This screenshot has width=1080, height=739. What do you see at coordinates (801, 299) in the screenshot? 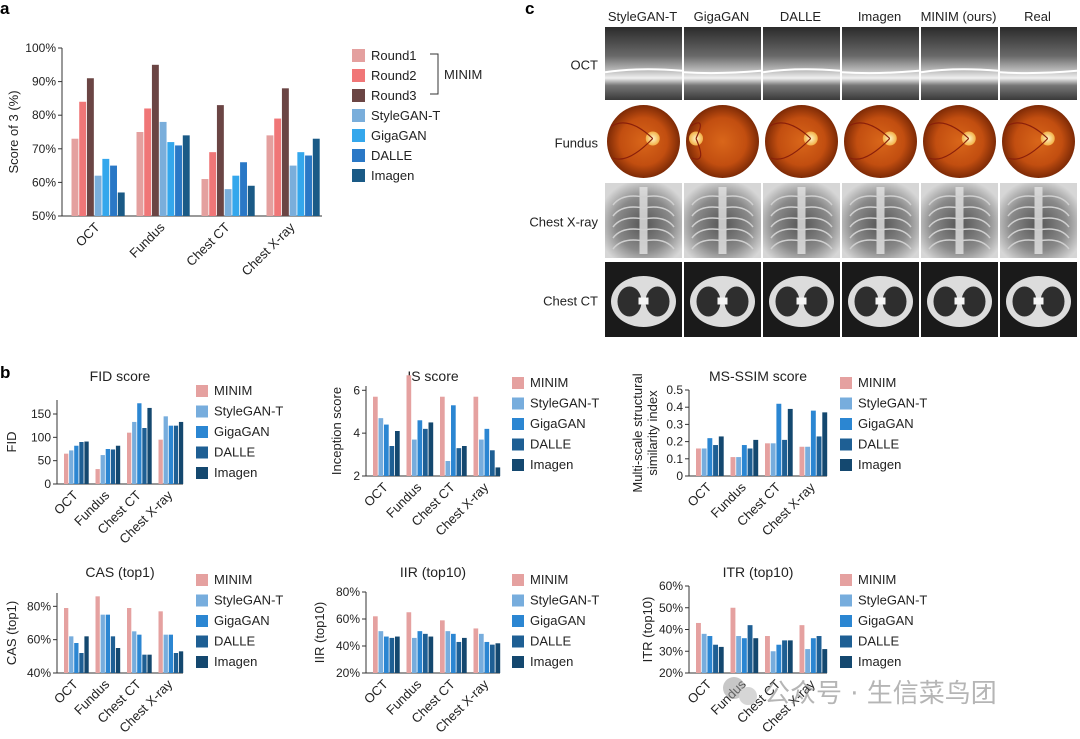
I see `image-chest-ct-dalle` at bounding box center [801, 299].